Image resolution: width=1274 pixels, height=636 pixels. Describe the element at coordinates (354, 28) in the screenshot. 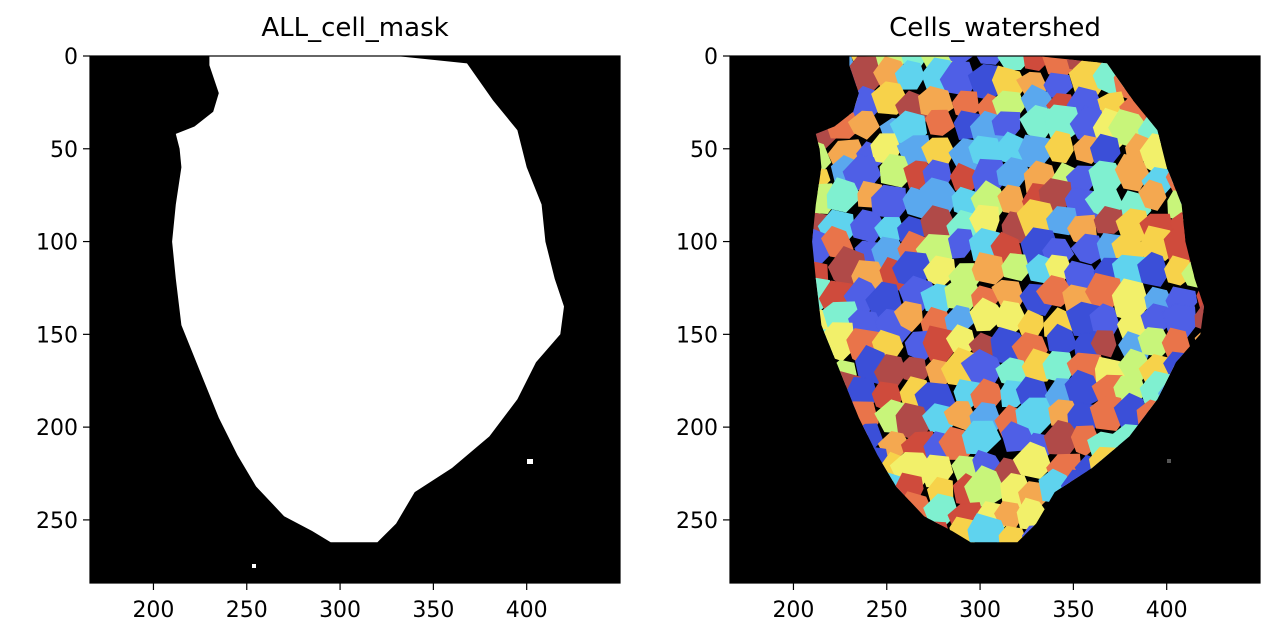

I see `panel-title: ALL_cell_mask` at that location.